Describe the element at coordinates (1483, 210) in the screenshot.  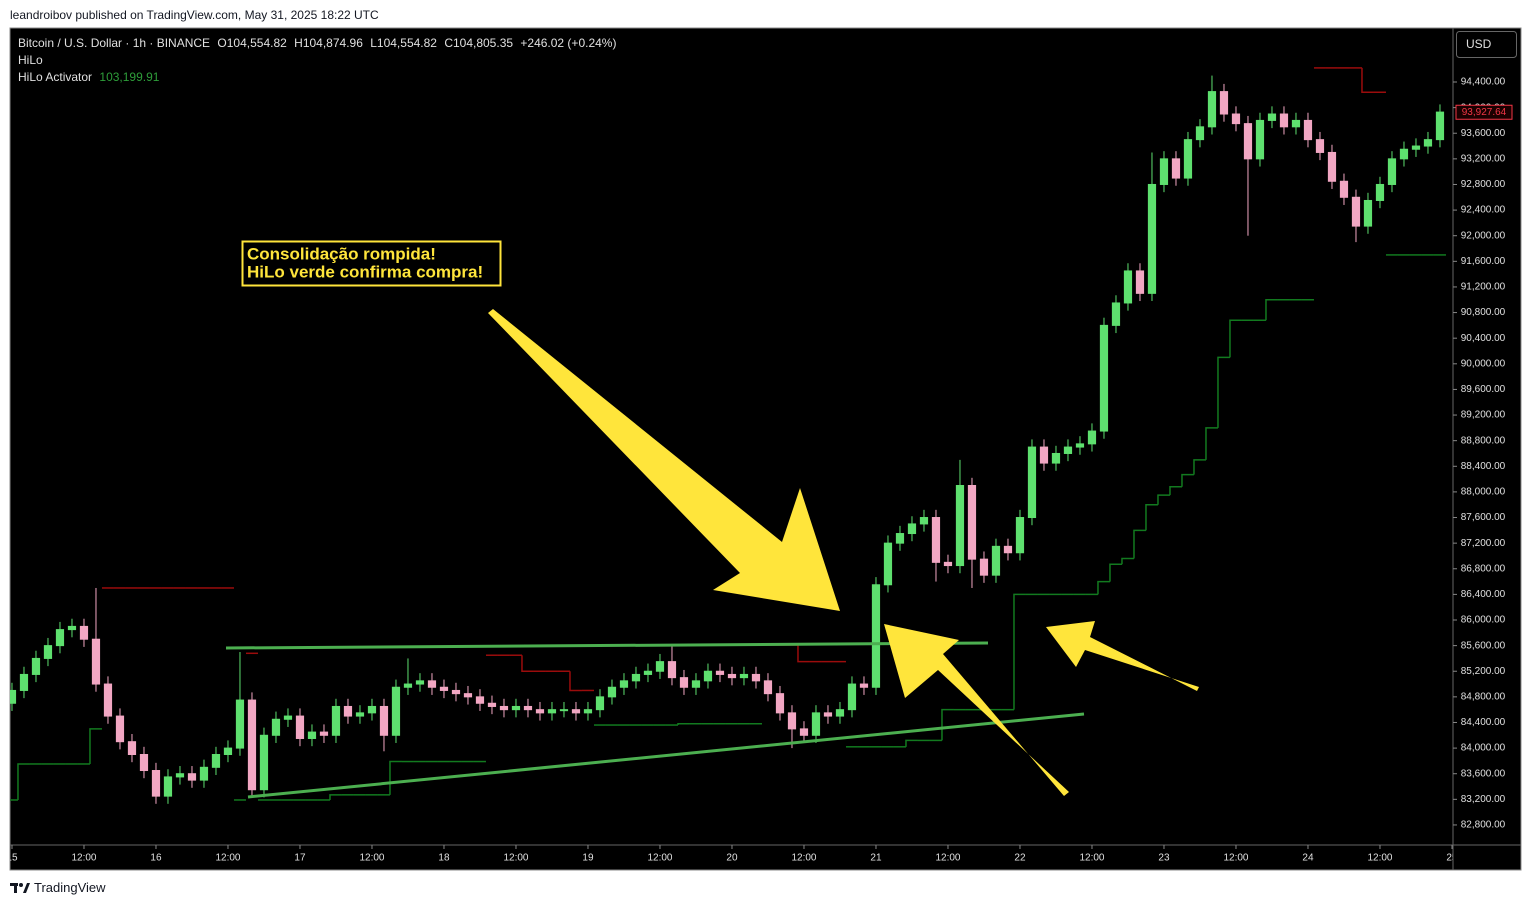
I see `y-tick-label: 92,400.00` at that location.